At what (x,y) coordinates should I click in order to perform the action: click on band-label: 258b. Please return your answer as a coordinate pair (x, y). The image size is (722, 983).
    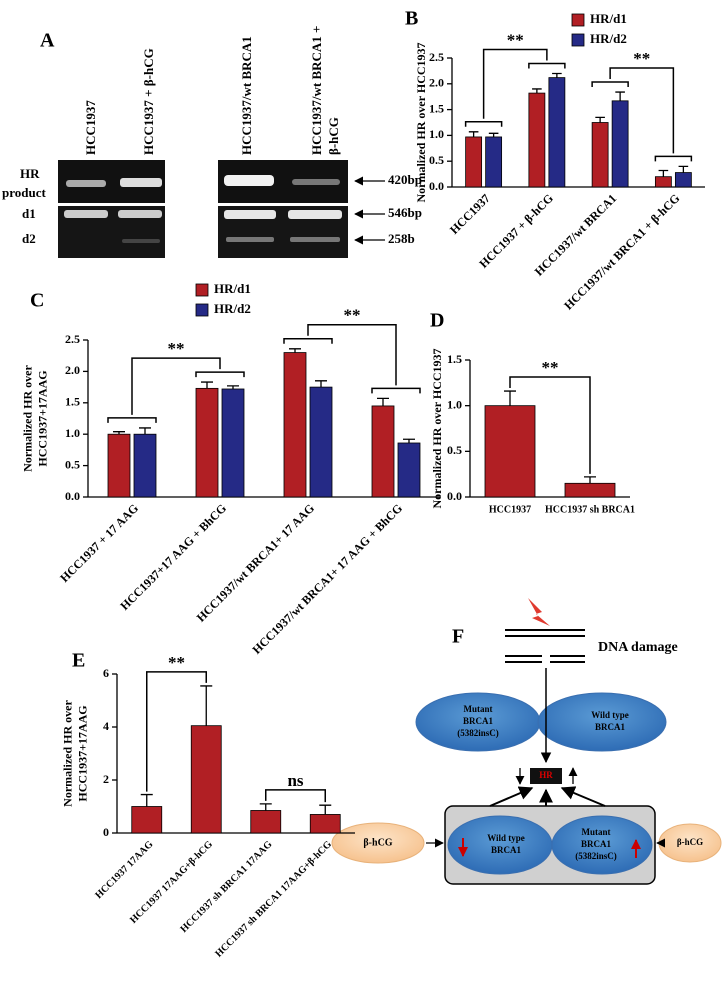
    Looking at the image, I should click on (401, 238).